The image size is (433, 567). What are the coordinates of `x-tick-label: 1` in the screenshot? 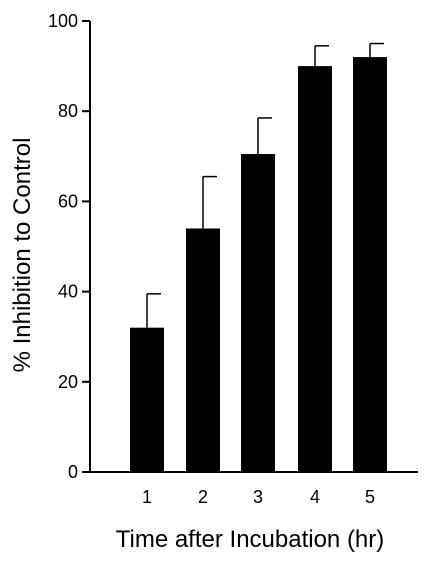 It's located at (147, 497).